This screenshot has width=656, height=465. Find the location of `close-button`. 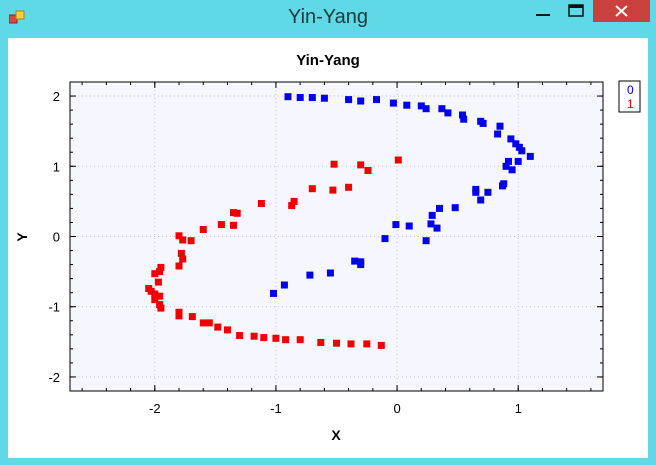

close-button is located at coordinates (621, 11).